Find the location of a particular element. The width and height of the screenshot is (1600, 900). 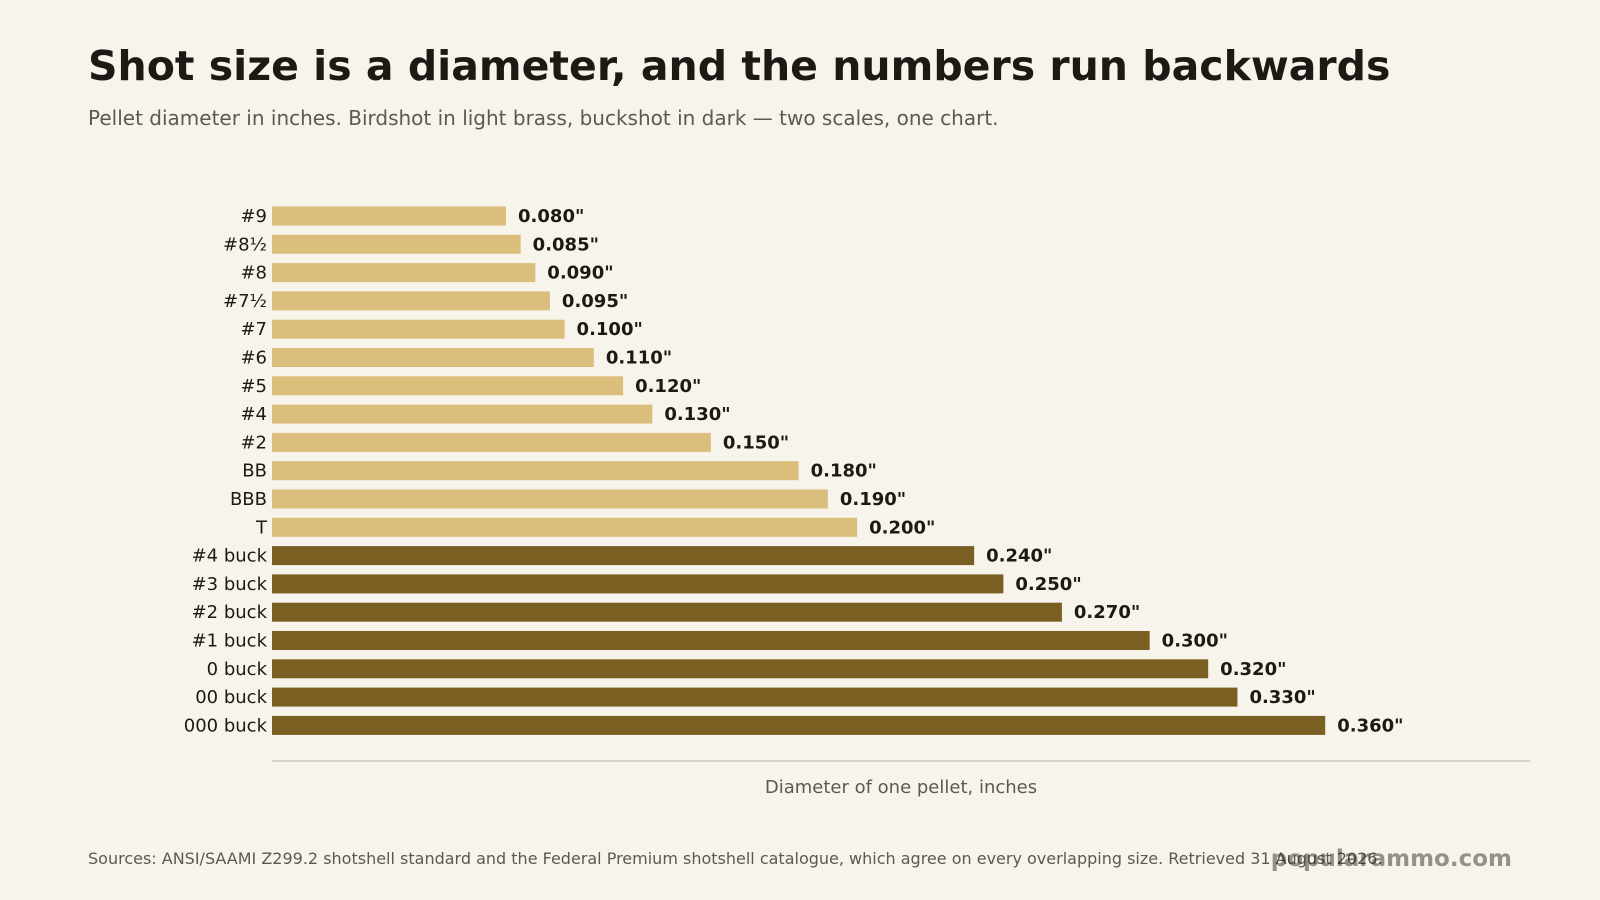

category-label: BBB is located at coordinates (248, 499).